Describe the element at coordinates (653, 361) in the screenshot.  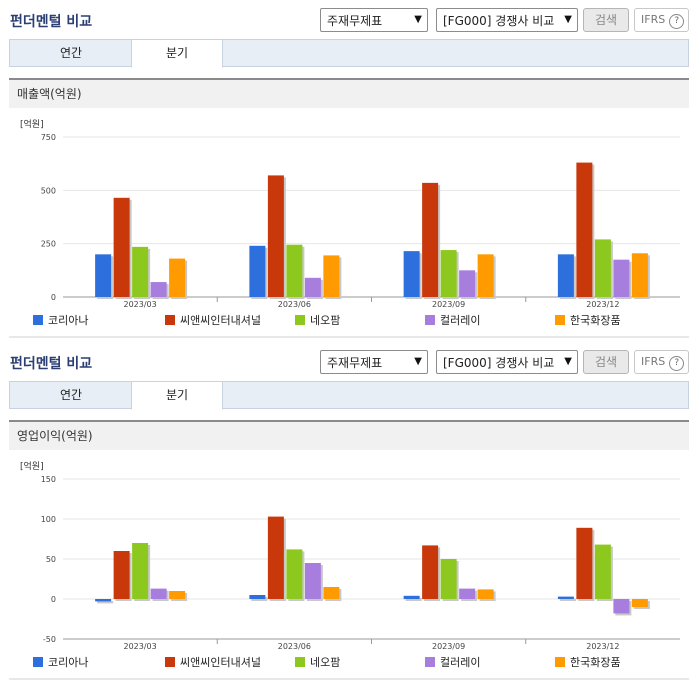
I see `ifrs-label: IFRS` at that location.